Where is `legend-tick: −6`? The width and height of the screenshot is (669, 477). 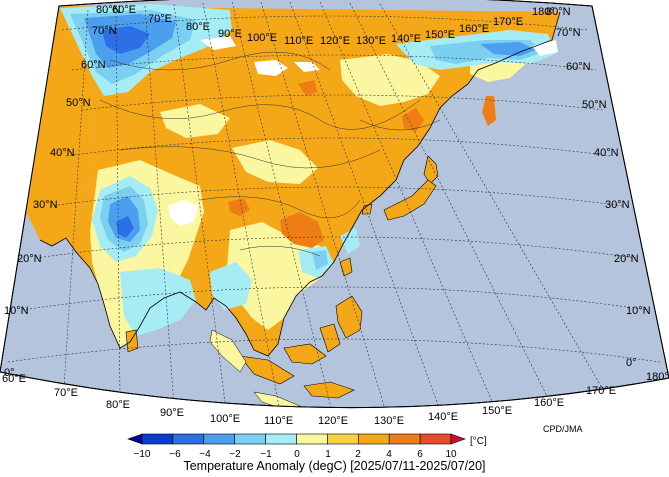
legend-tick: −6 is located at coordinates (175, 454).